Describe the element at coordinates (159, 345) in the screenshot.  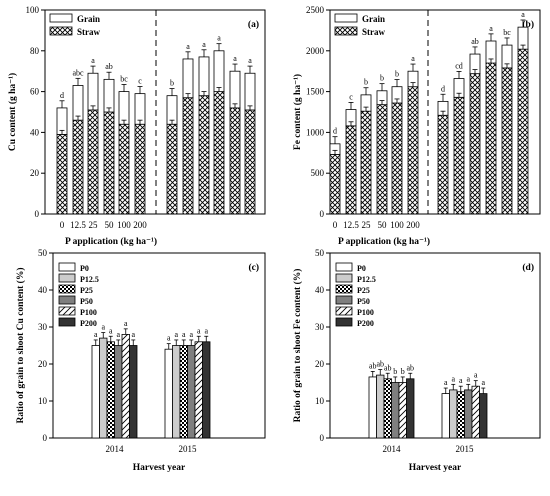
I see `plot-frame` at that location.